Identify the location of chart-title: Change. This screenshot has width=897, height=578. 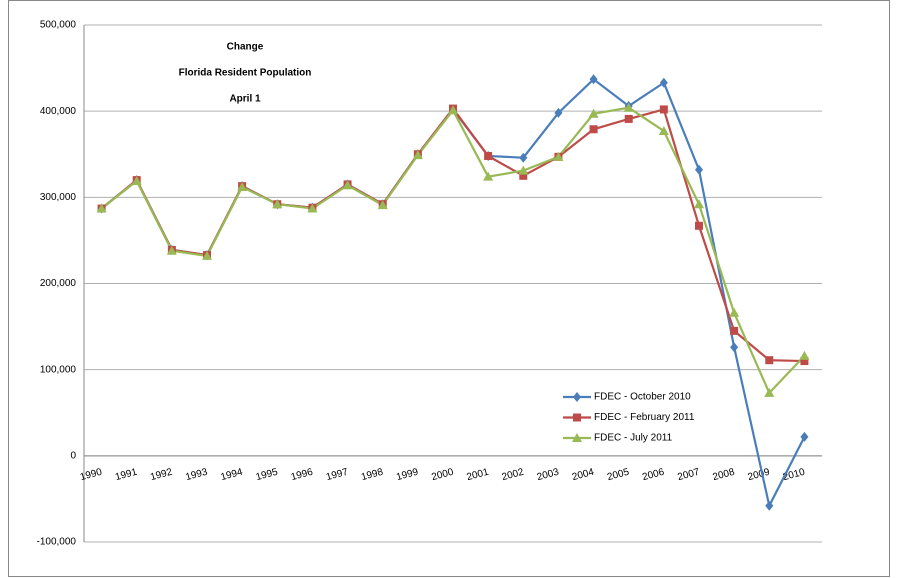
(245, 47).